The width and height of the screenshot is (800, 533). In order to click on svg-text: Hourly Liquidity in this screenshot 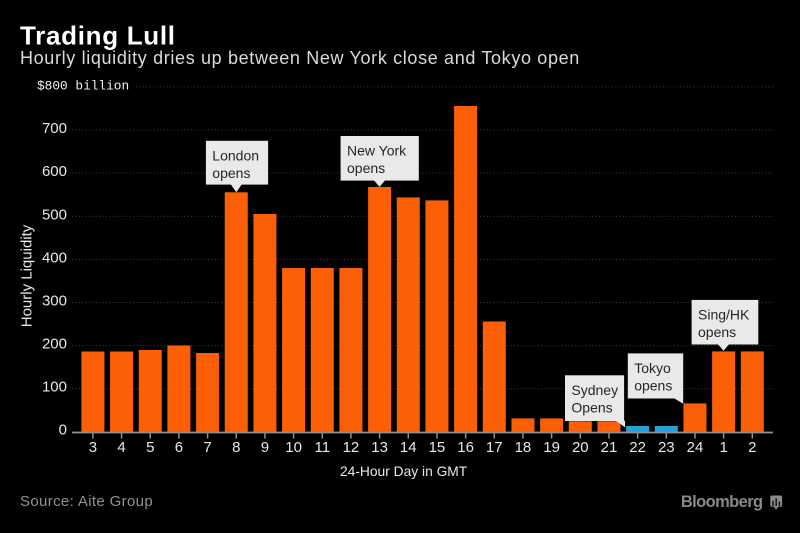, I will do `click(27, 275)`.